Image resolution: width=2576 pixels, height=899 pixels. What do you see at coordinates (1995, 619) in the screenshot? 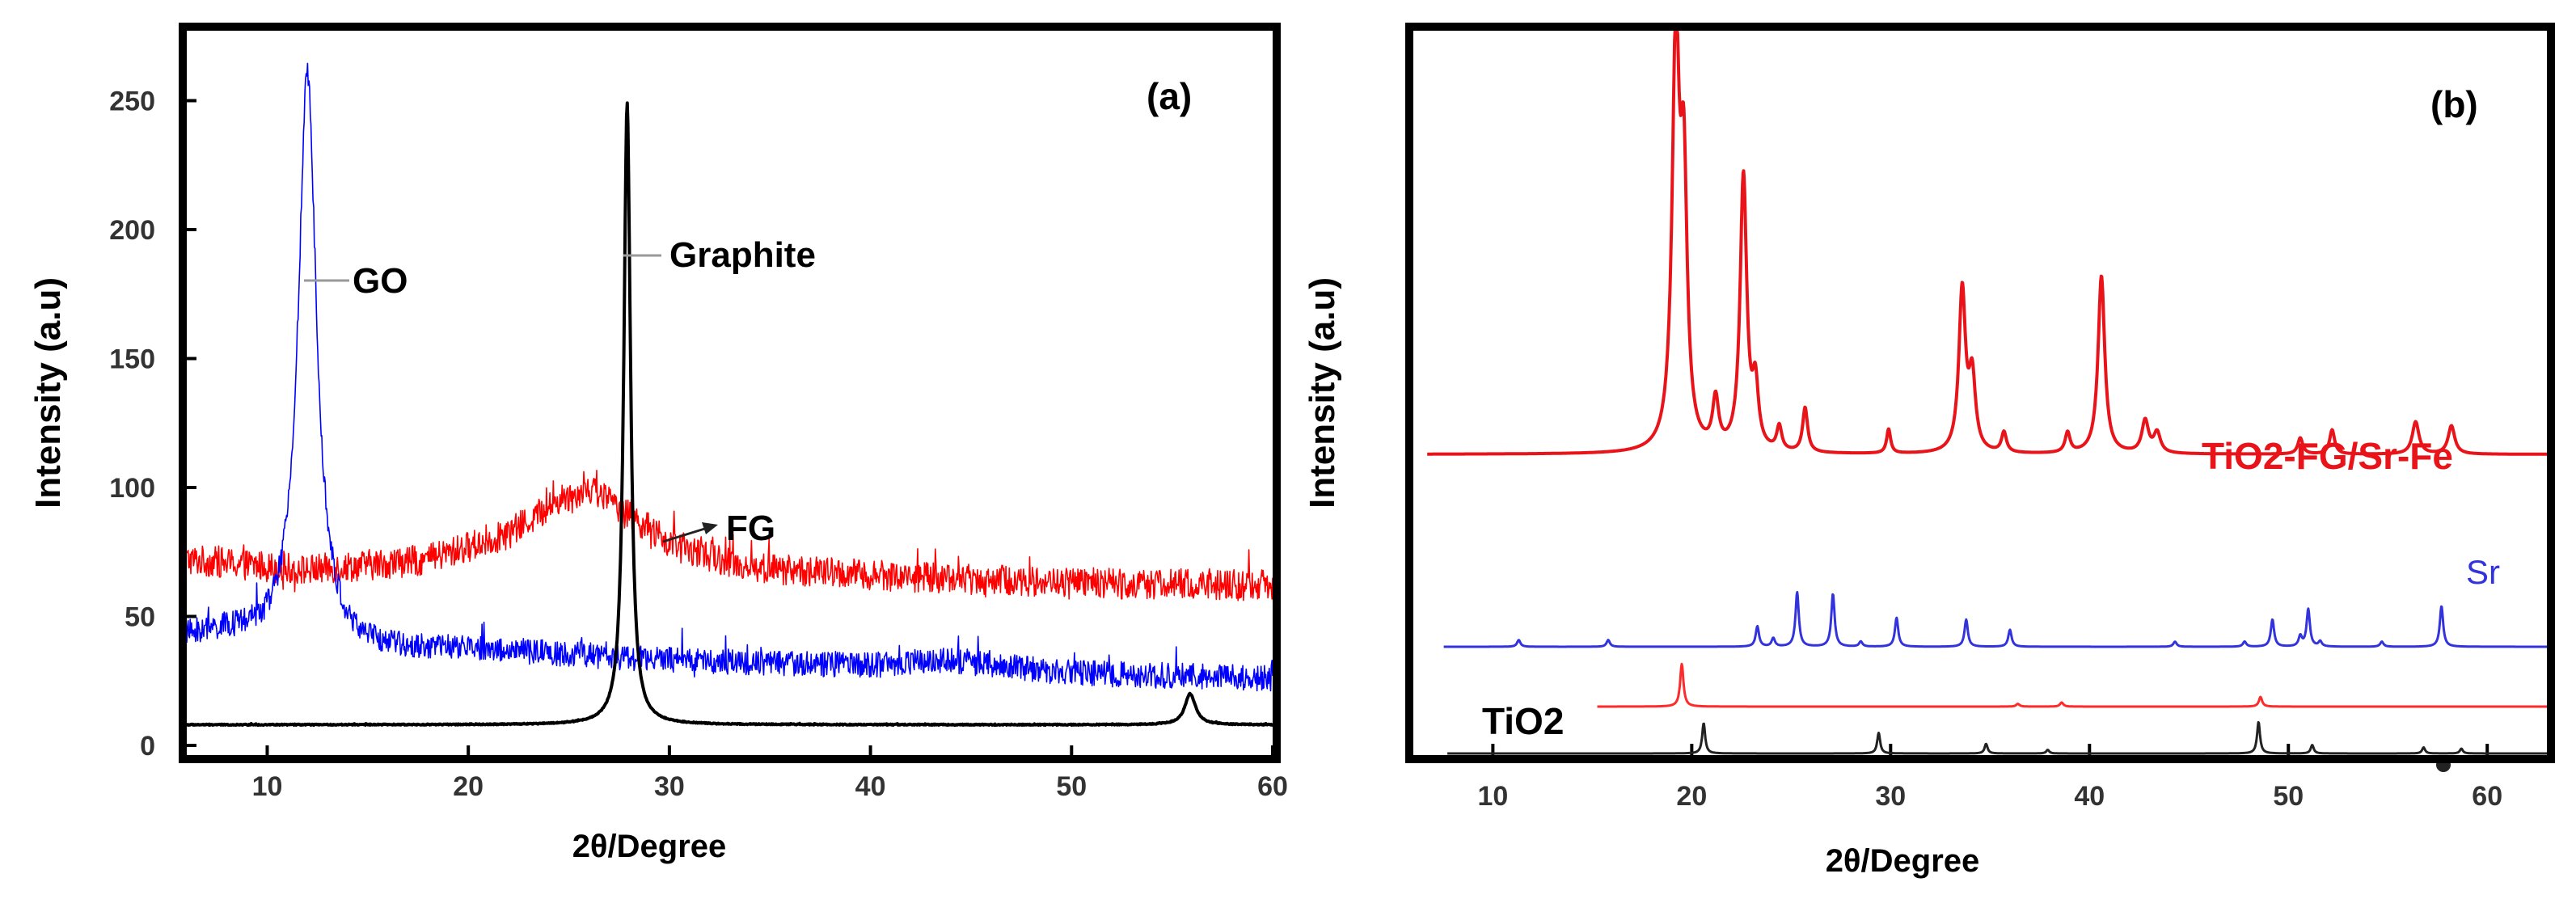
I see `panel-b-series-sr` at bounding box center [1995, 619].